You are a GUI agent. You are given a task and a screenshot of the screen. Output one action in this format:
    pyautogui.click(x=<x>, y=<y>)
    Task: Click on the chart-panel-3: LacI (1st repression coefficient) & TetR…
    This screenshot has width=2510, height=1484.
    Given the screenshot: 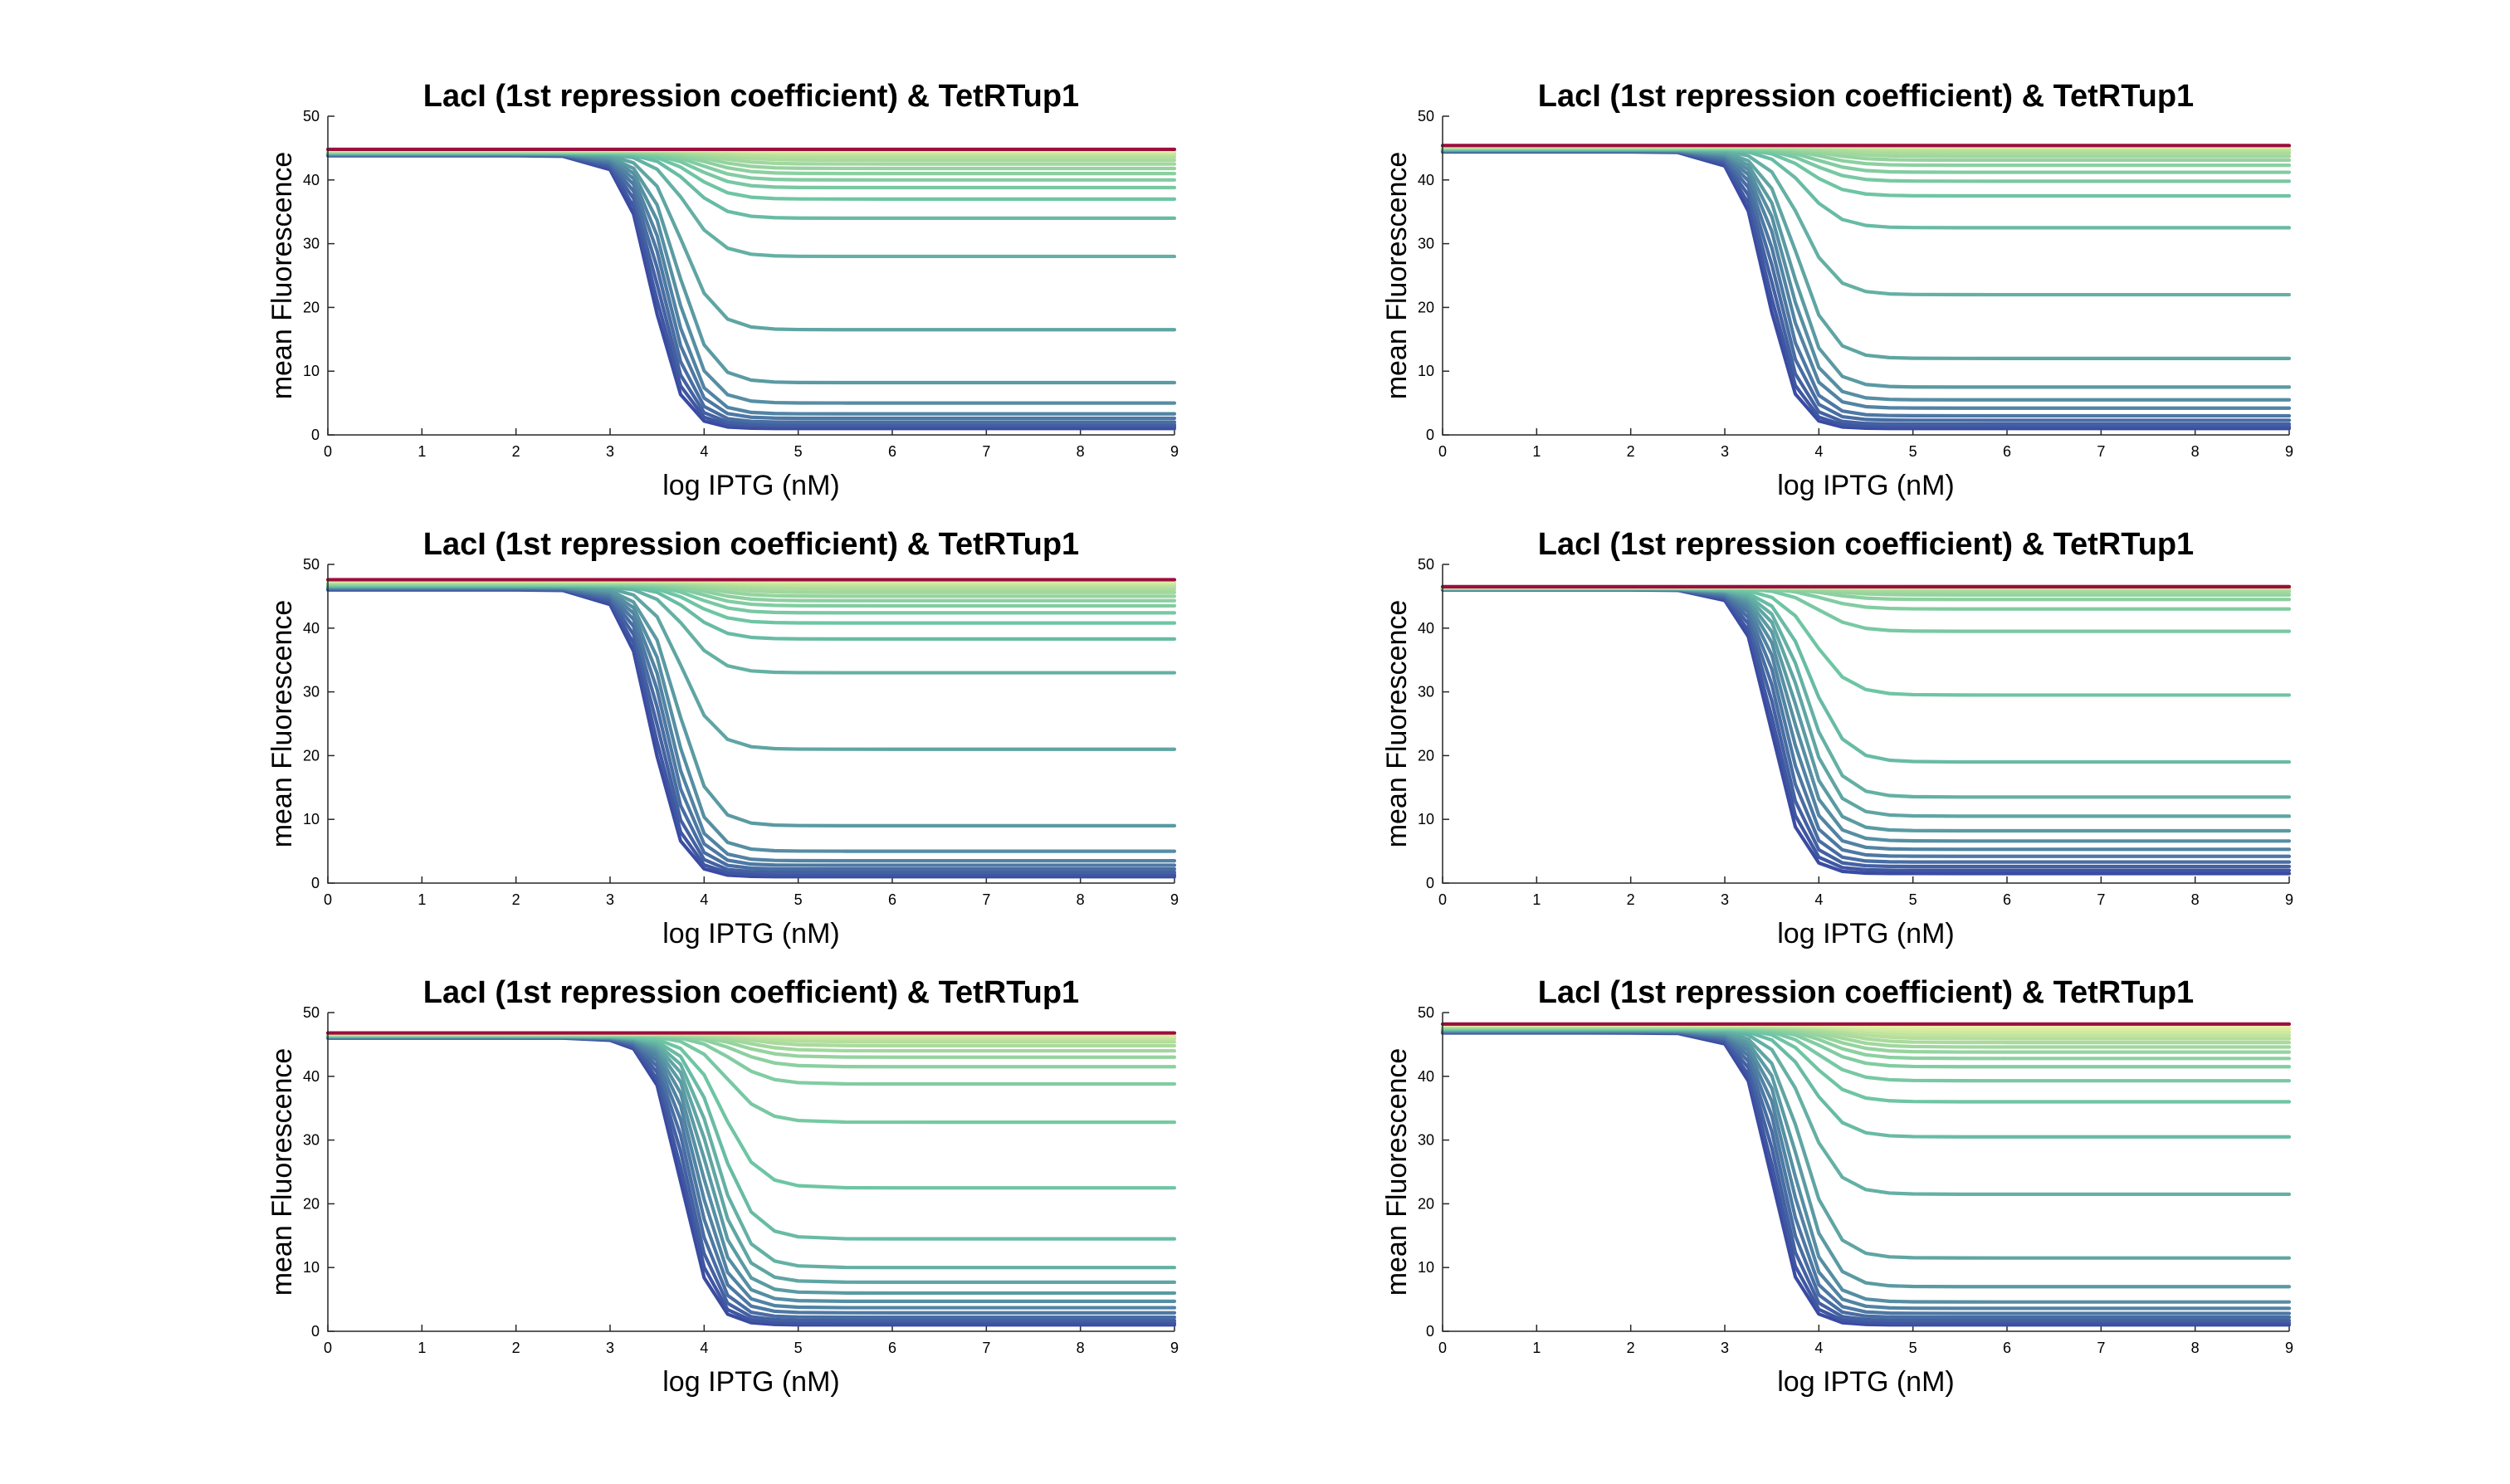 What is the action you would take?
    pyautogui.click(x=722, y=738)
    